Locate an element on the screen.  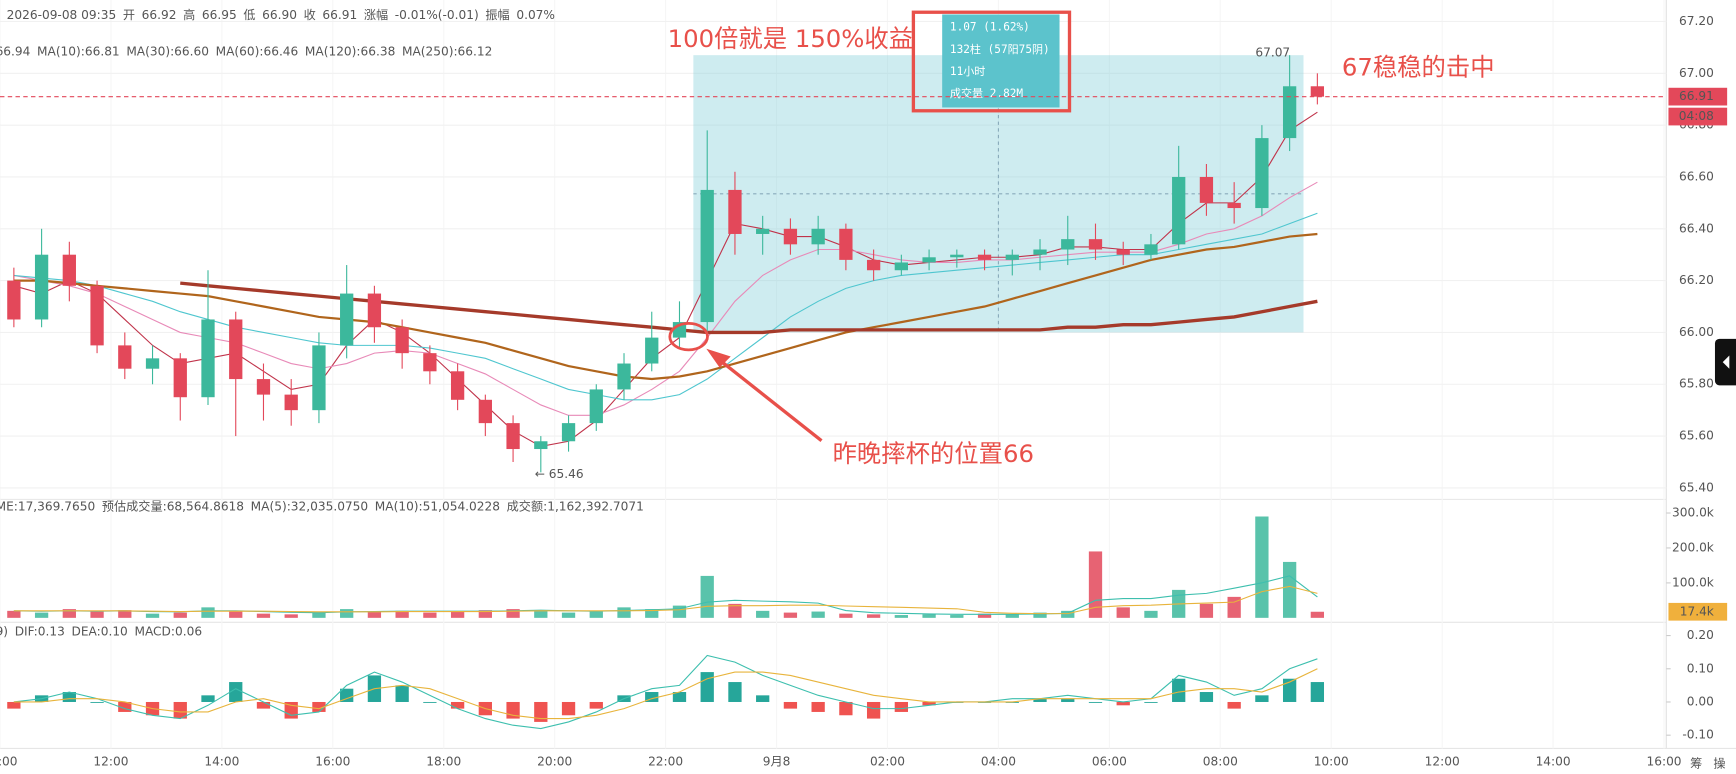
legend-entry: 66.94 is located at coordinates (15, 52).